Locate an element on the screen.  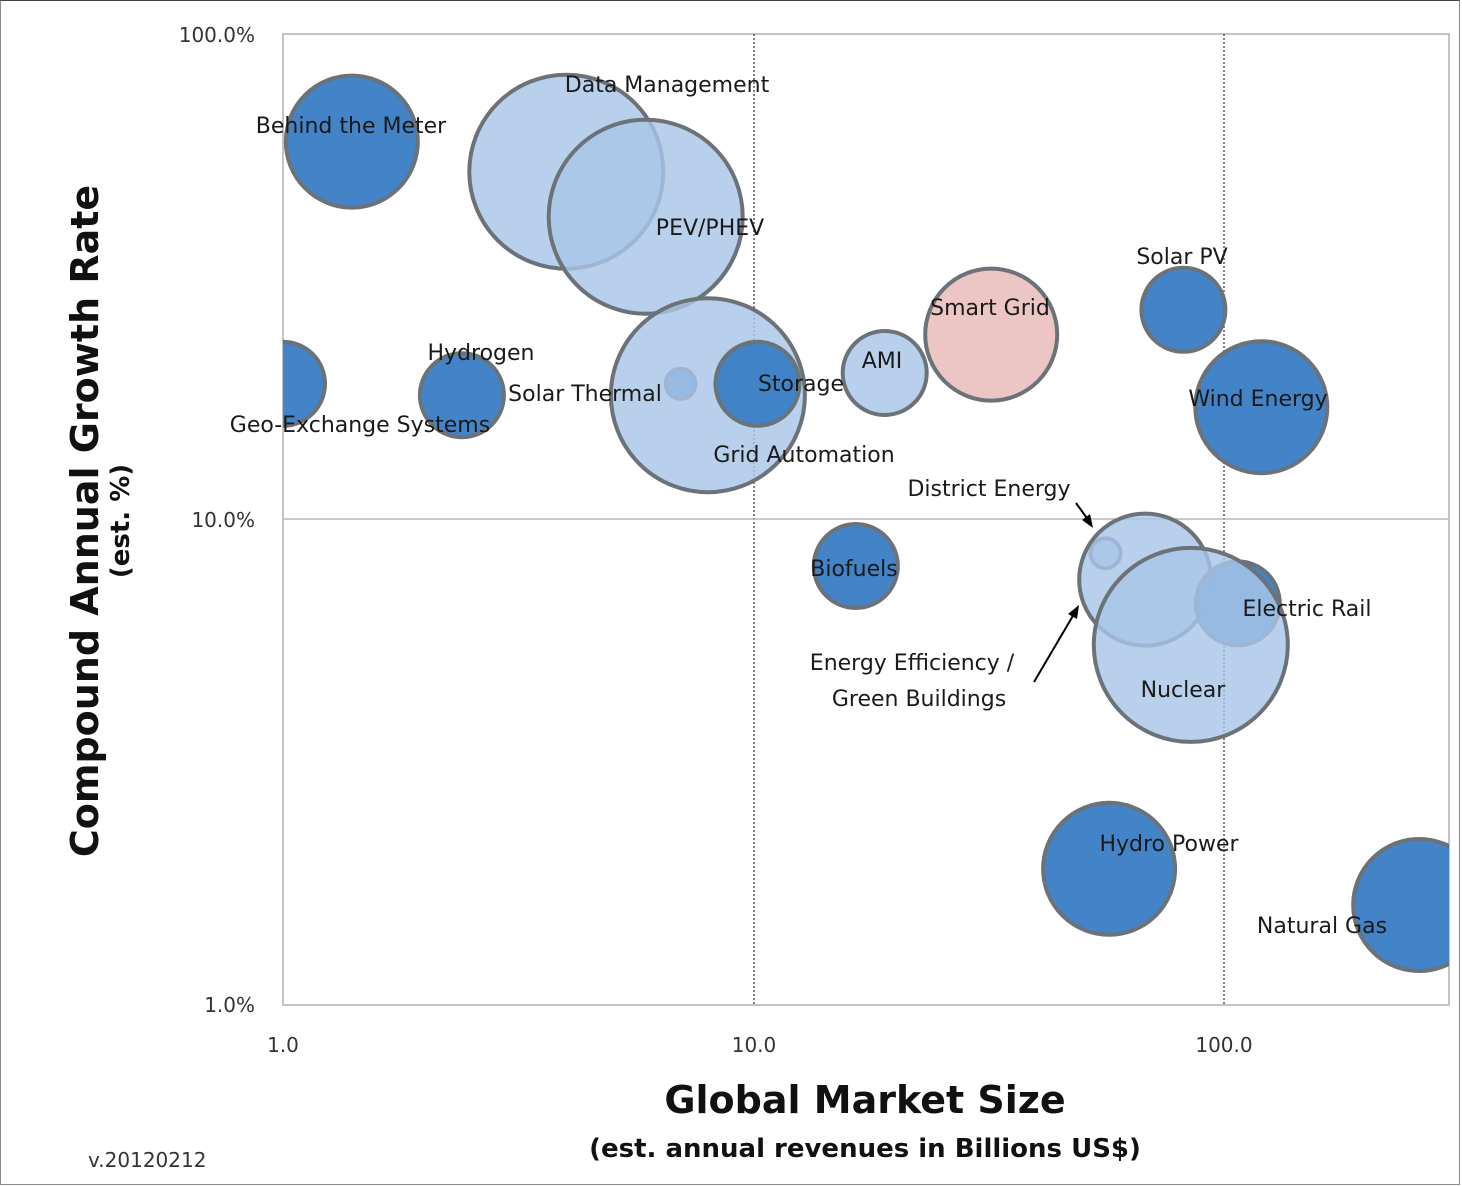
label-solar-pv: Solar PV is located at coordinates (1181, 257).